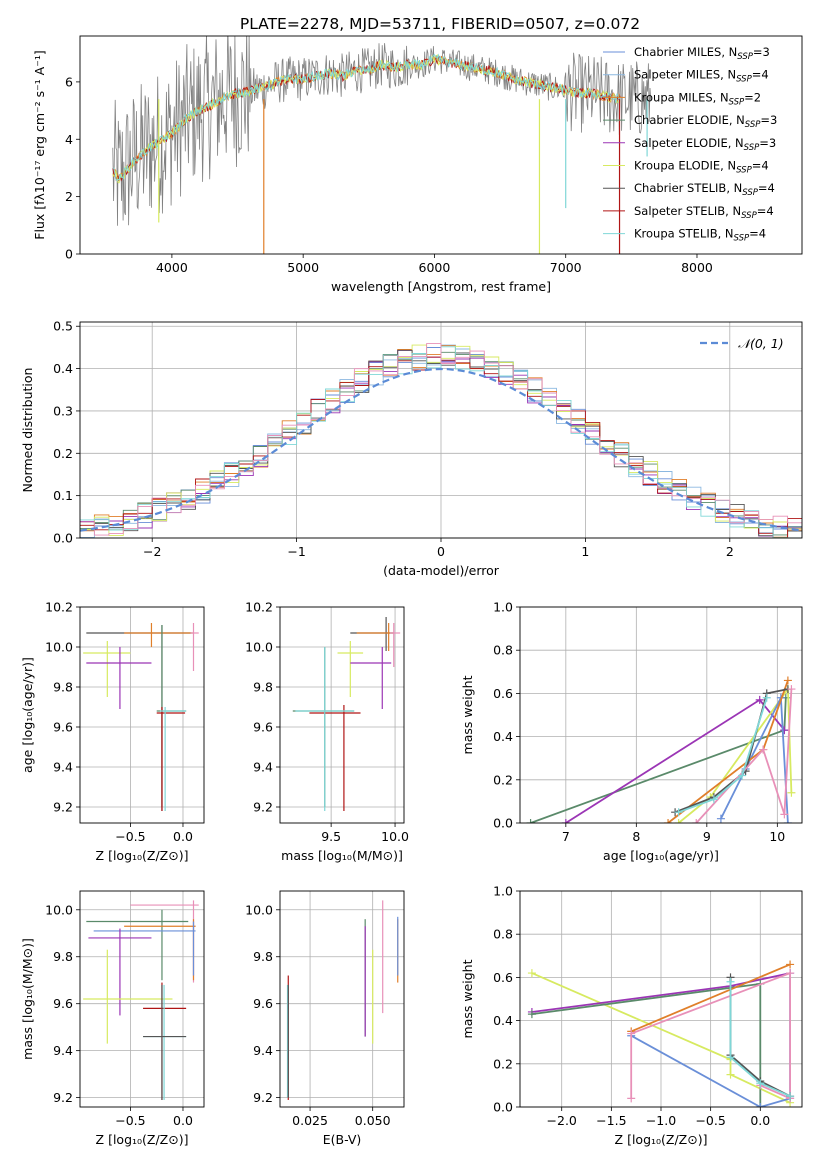 This screenshot has height=1170, width=819. What do you see at coordinates (730, 551) in the screenshot?
I see `tick-label-x: 2` at bounding box center [730, 551].